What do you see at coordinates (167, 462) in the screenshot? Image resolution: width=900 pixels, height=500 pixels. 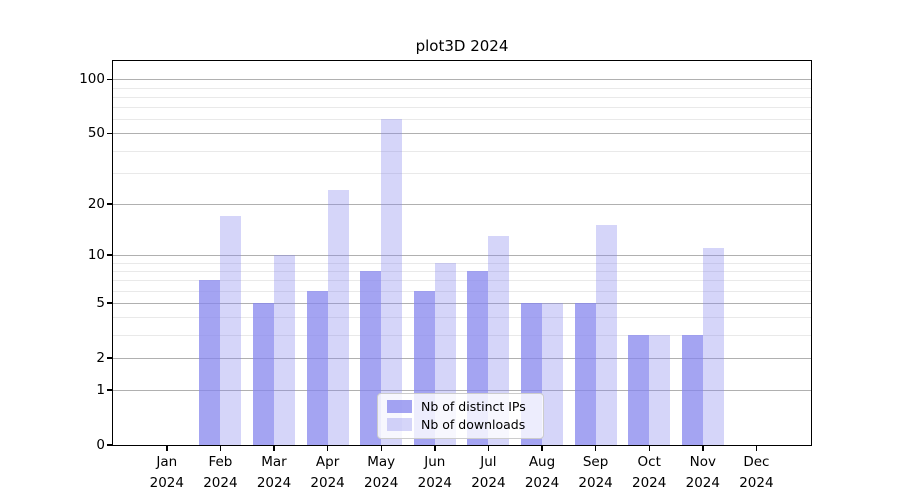 I see `x-tick-month: Jan` at bounding box center [167, 462].